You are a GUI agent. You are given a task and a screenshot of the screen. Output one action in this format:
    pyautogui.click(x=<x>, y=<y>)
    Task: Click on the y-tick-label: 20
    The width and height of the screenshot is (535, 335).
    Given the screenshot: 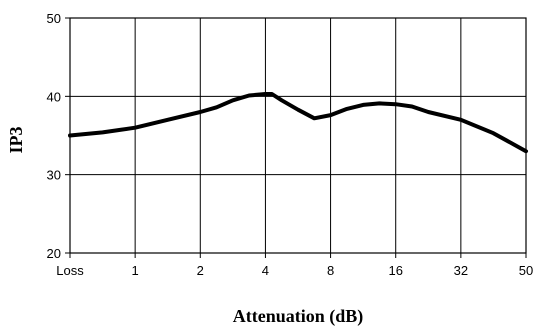 What is the action you would take?
    pyautogui.click(x=54, y=253)
    